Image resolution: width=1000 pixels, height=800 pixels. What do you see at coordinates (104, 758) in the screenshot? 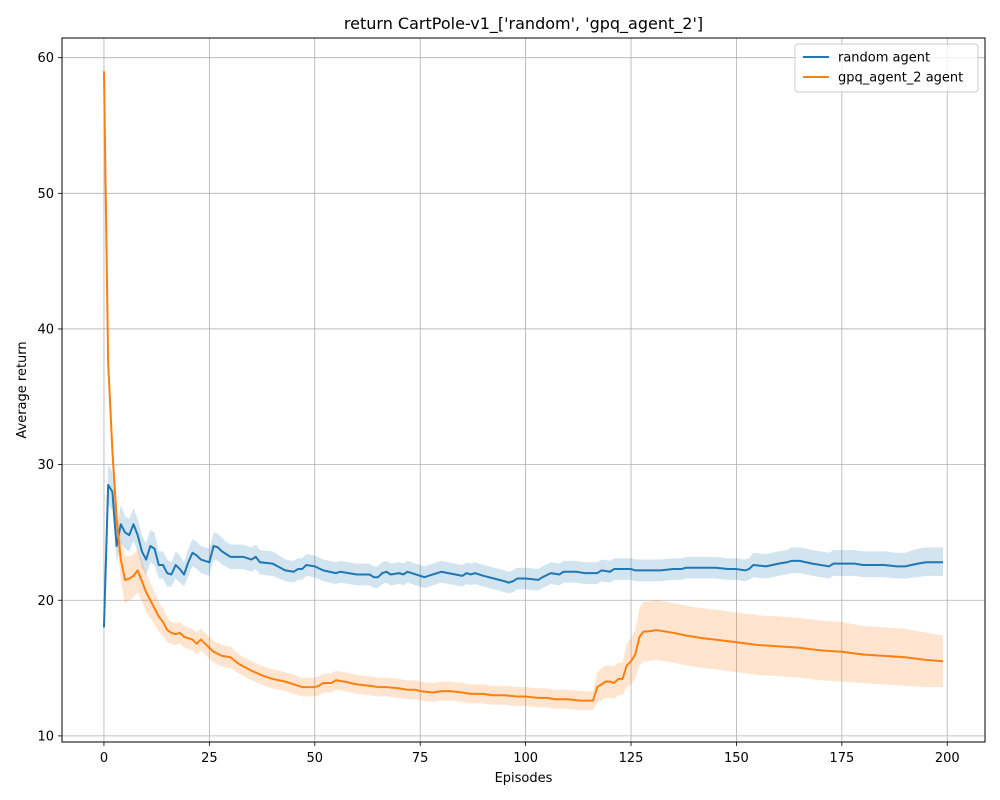
I see `x-tick-label: 0` at bounding box center [104, 758].